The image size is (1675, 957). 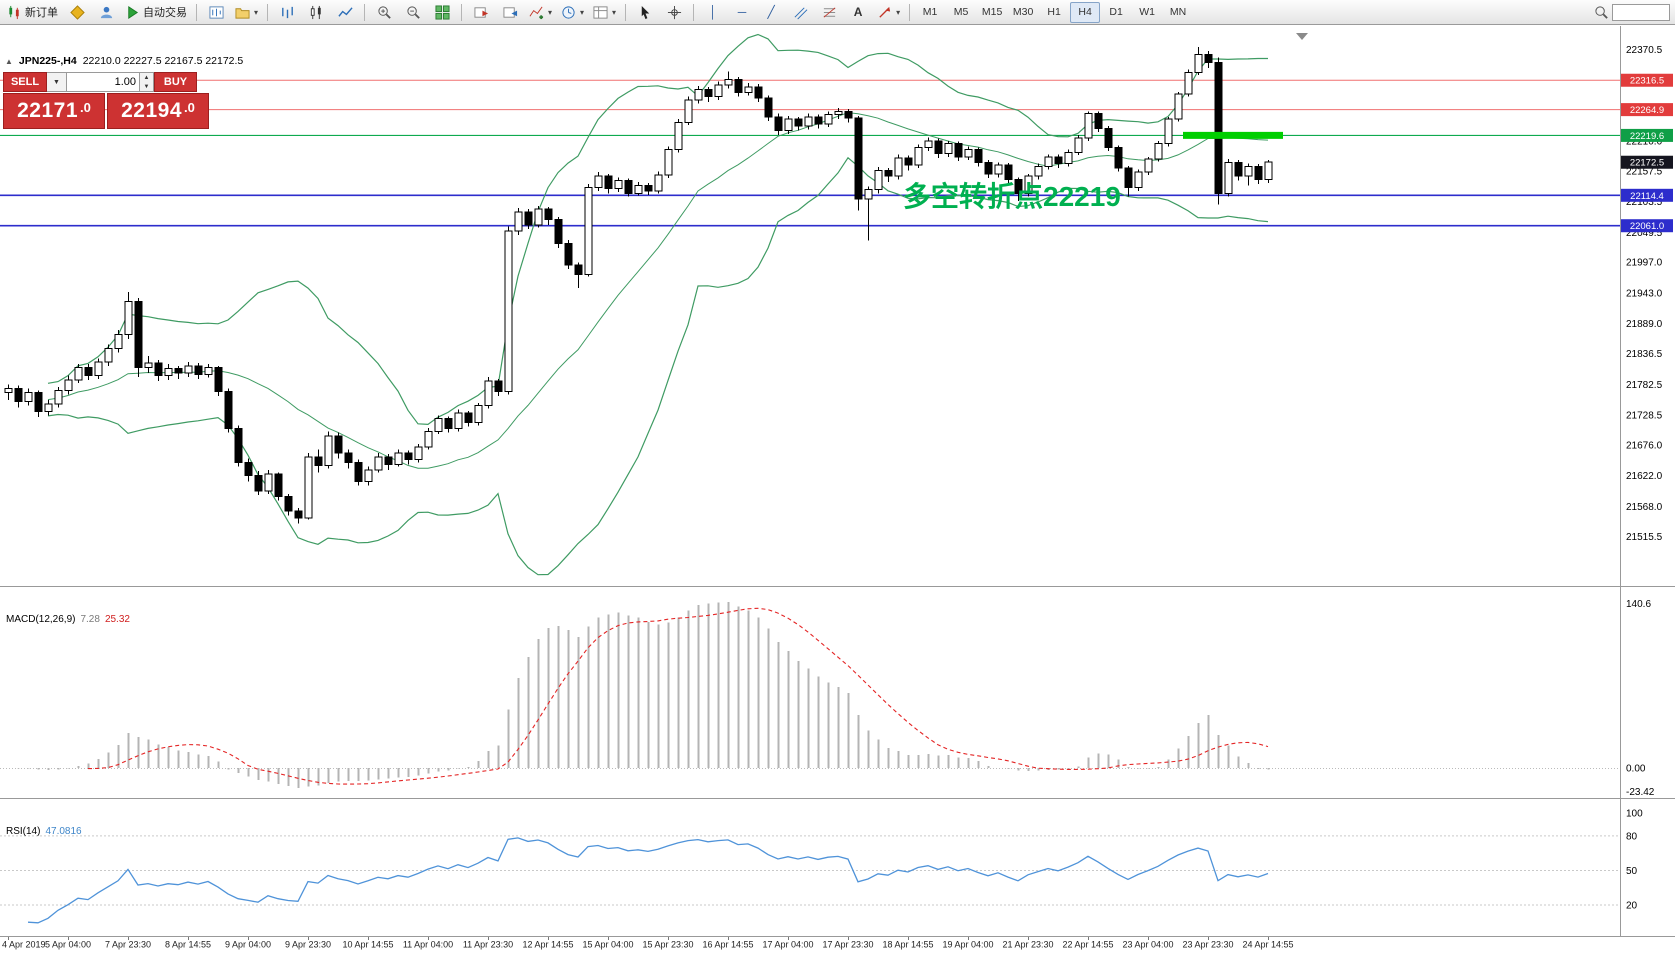 I want to click on price-tick-label: 22370.5, so click(x=1644, y=50).